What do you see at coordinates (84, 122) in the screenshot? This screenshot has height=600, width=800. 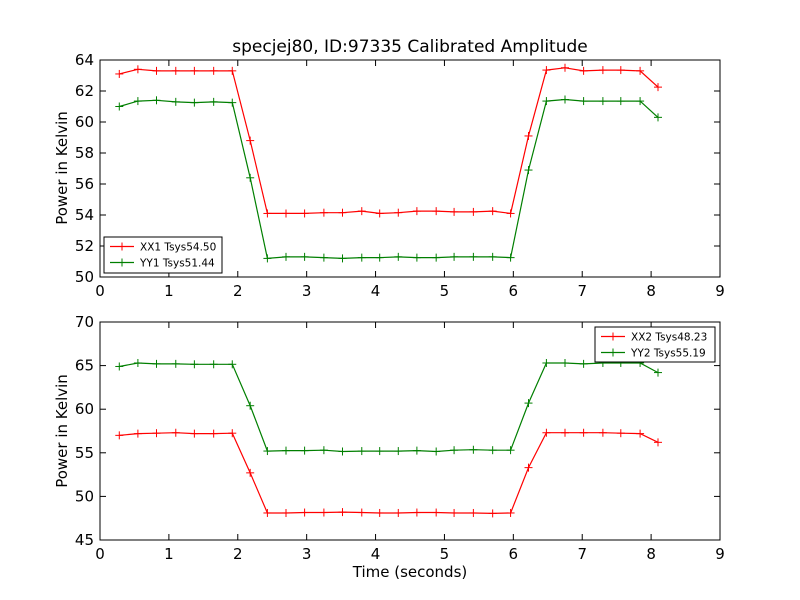 I see `y-tick-label: 60` at bounding box center [84, 122].